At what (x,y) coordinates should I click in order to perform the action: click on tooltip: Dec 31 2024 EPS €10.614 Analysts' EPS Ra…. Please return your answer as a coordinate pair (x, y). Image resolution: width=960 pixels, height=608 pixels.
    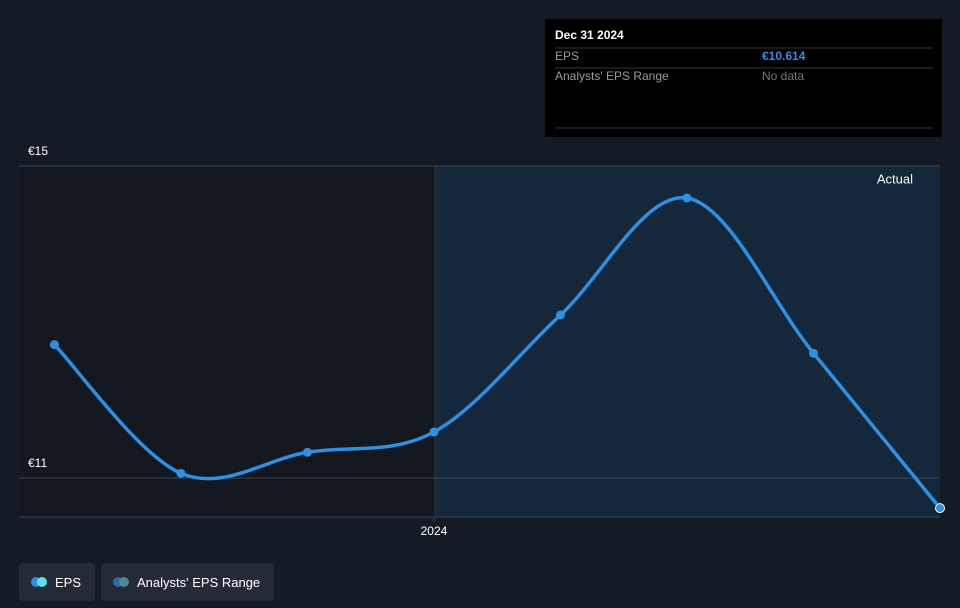
    Looking at the image, I should click on (743, 78).